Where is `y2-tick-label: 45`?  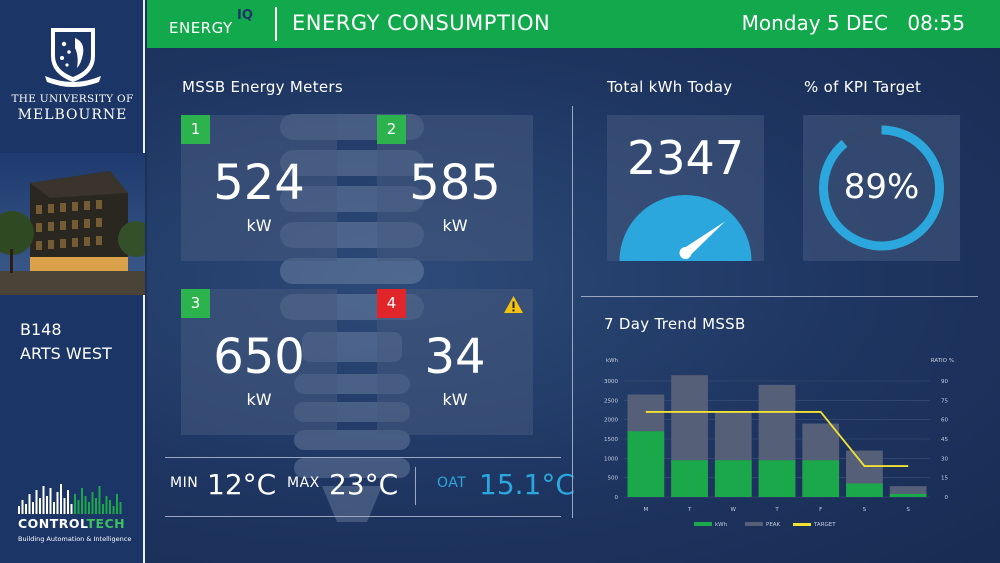 y2-tick-label: 45 is located at coordinates (944, 440).